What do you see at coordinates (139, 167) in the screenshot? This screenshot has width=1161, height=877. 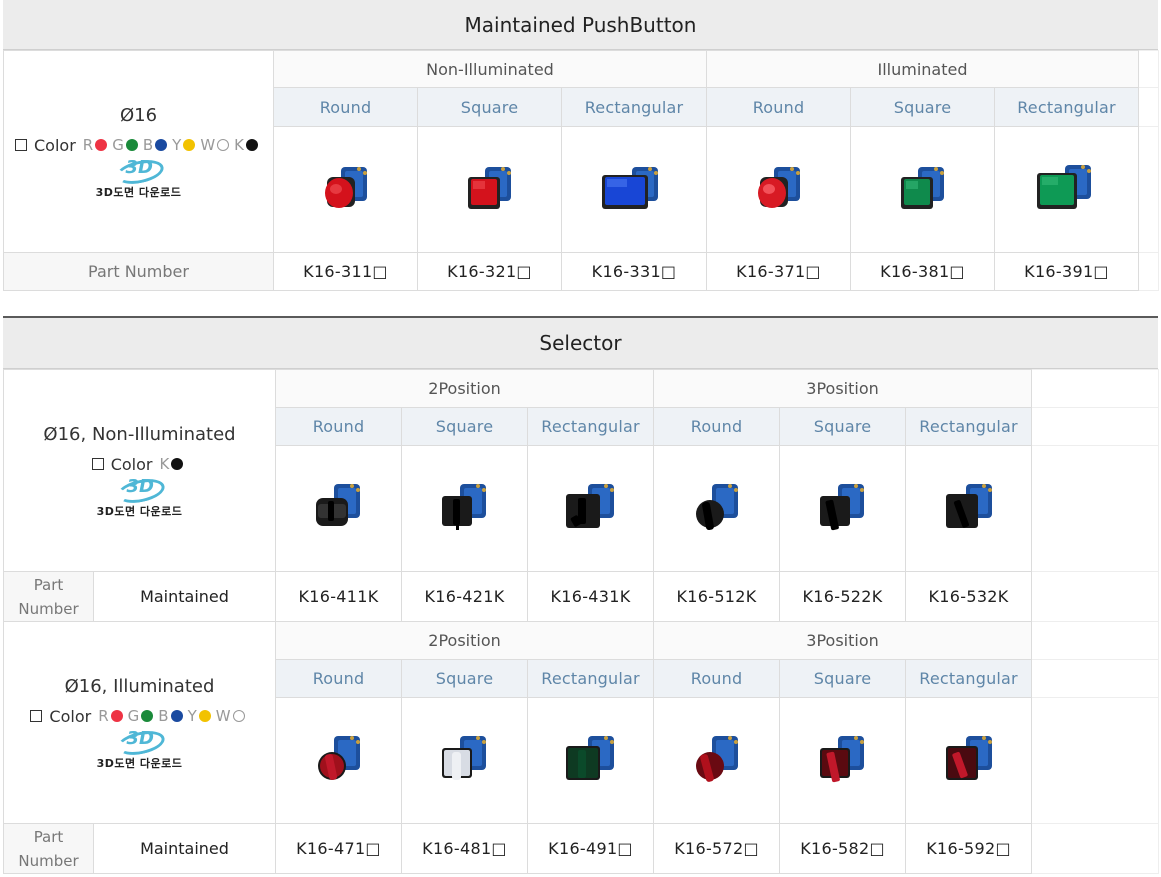 I see `3d-logo-text: 3D` at bounding box center [139, 167].